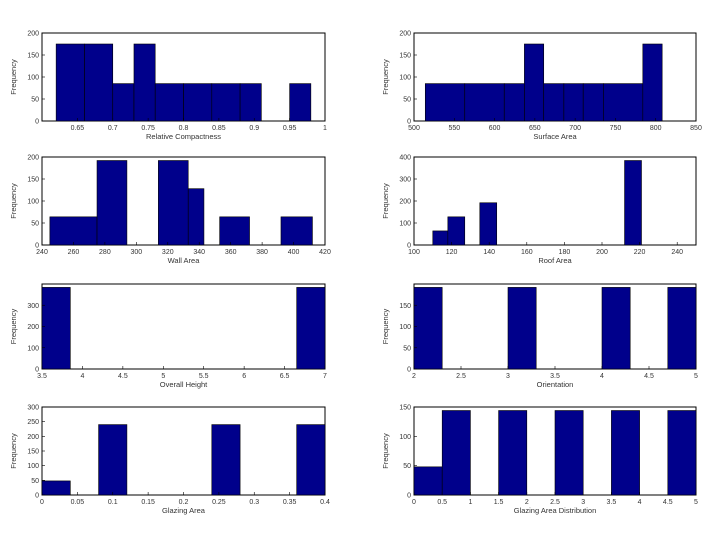 The width and height of the screenshot is (720, 540). Describe the element at coordinates (555, 510) in the screenshot. I see `x-axis-label: Glazing Area Distribution` at that location.